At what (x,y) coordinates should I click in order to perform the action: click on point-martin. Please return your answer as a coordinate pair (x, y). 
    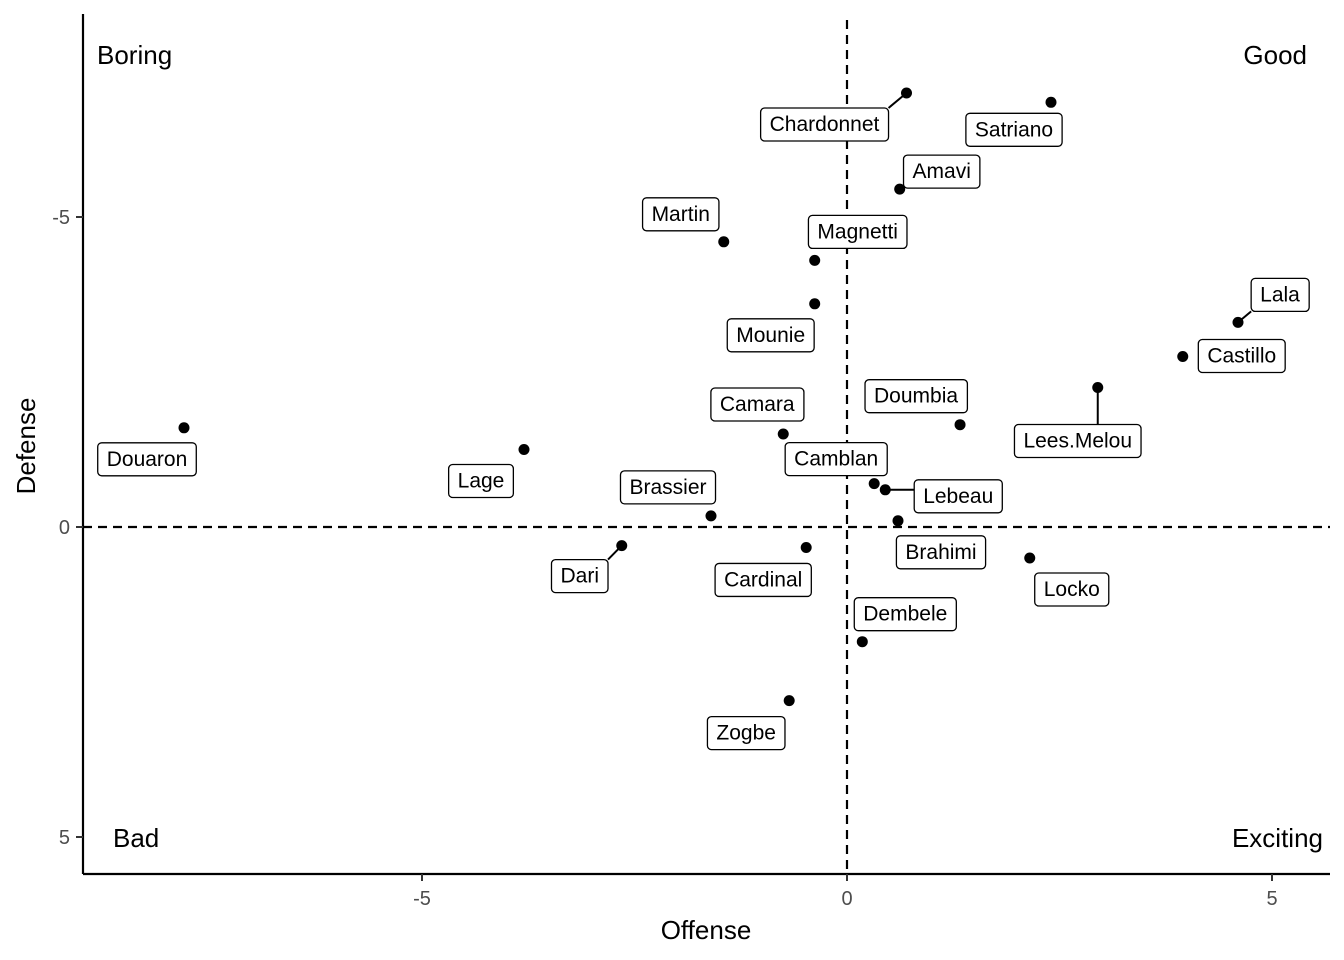
    Looking at the image, I should click on (724, 242).